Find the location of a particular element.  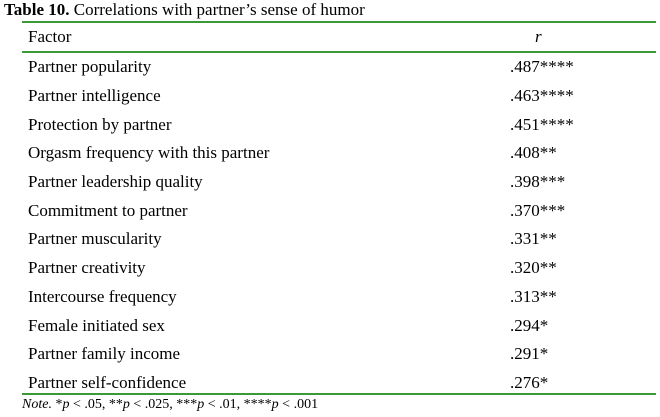

factor-cell: Protection by partner is located at coordinates (100, 124).